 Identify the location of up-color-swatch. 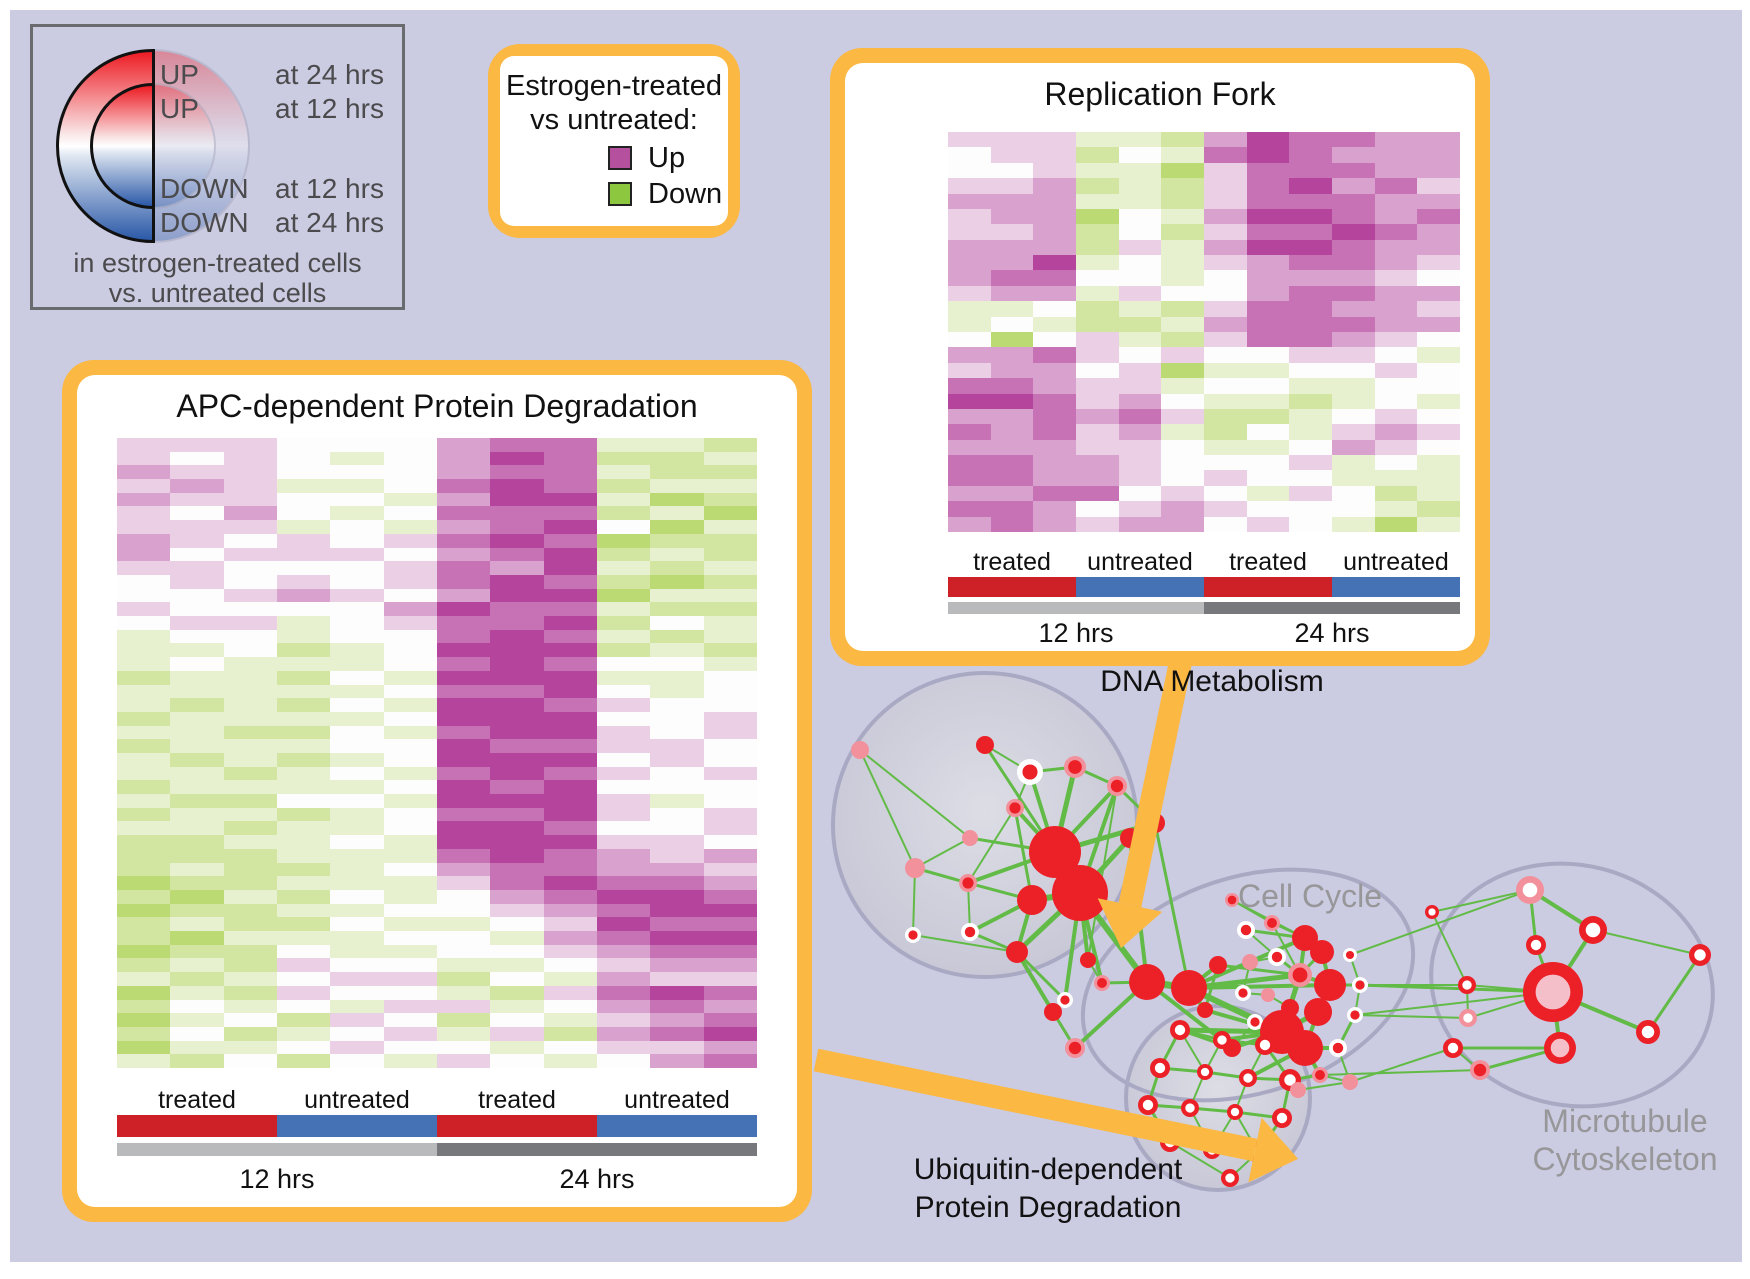
(620, 158).